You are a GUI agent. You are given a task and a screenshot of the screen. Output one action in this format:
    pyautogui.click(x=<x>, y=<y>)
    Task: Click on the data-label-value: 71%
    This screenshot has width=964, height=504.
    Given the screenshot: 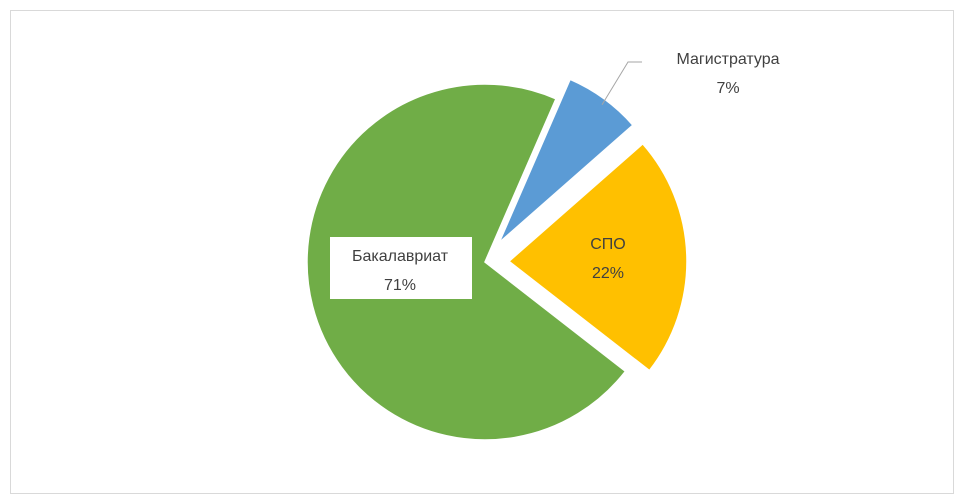 What is the action you would take?
    pyautogui.click(x=400, y=285)
    